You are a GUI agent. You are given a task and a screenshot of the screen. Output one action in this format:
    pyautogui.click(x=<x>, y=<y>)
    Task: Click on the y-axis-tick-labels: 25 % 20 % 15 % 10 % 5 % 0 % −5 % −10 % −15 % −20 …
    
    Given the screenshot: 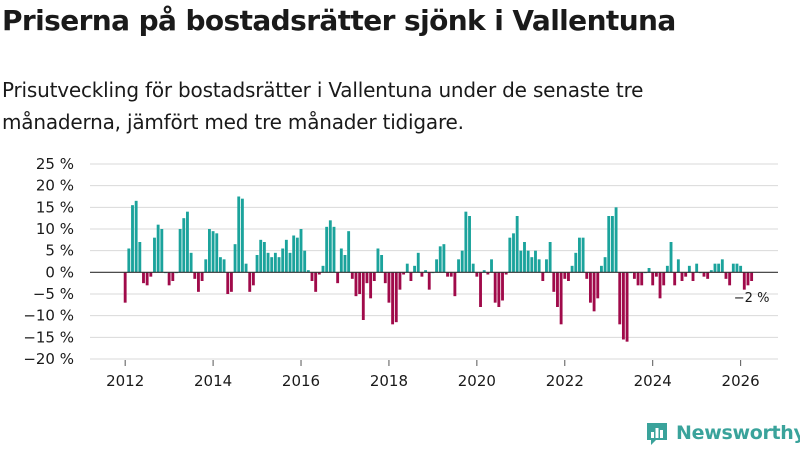 What is the action you would take?
    pyautogui.click(x=48, y=261)
    